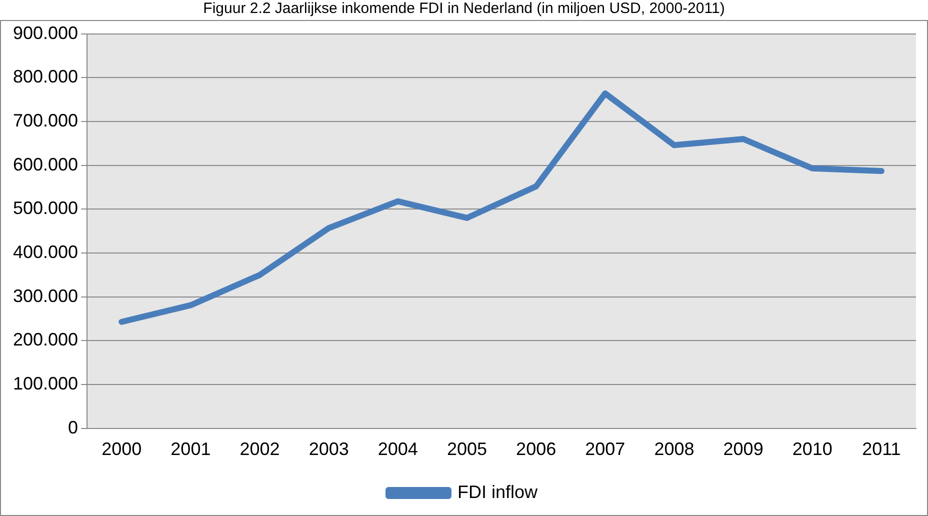 This screenshot has height=516, width=928. Describe the element at coordinates (743, 449) in the screenshot. I see `x-tick-label: 2009` at that location.